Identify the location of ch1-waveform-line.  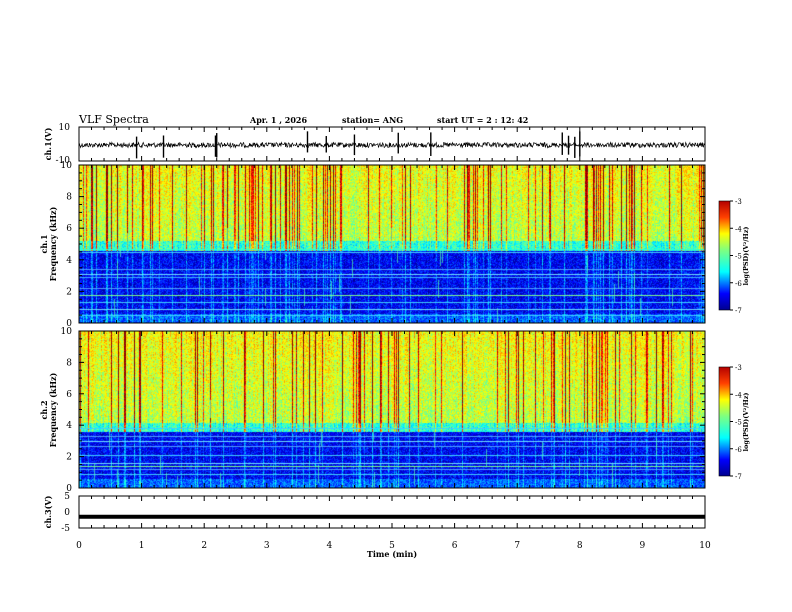
(392, 145).